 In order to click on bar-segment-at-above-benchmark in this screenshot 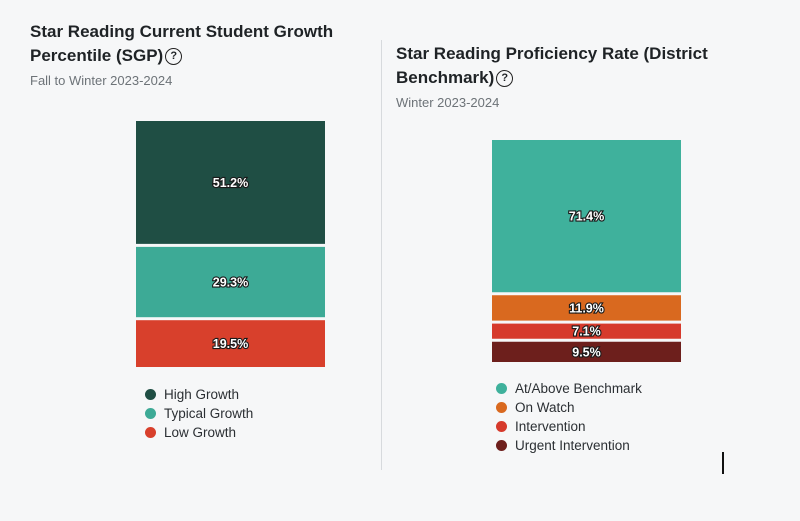, I will do `click(586, 216)`.